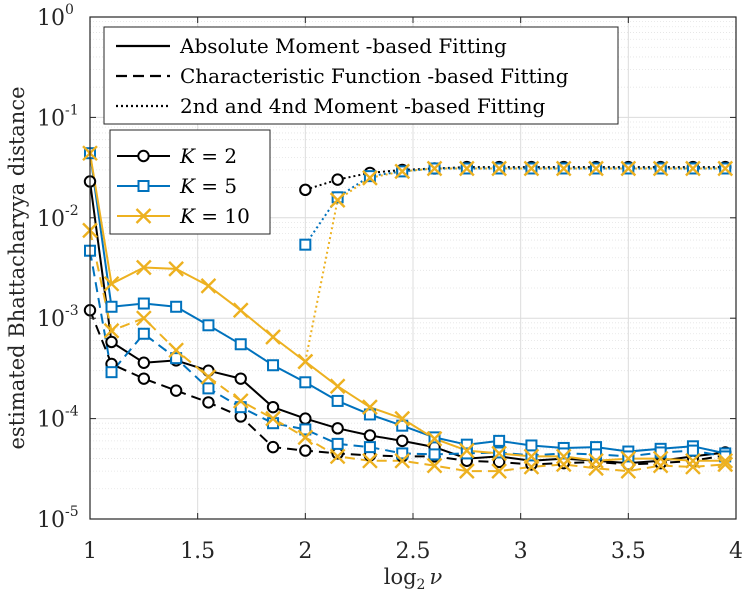 This screenshot has height=593, width=746. I want to click on y-tick-label: 10⁻⁵, so click(58, 518).